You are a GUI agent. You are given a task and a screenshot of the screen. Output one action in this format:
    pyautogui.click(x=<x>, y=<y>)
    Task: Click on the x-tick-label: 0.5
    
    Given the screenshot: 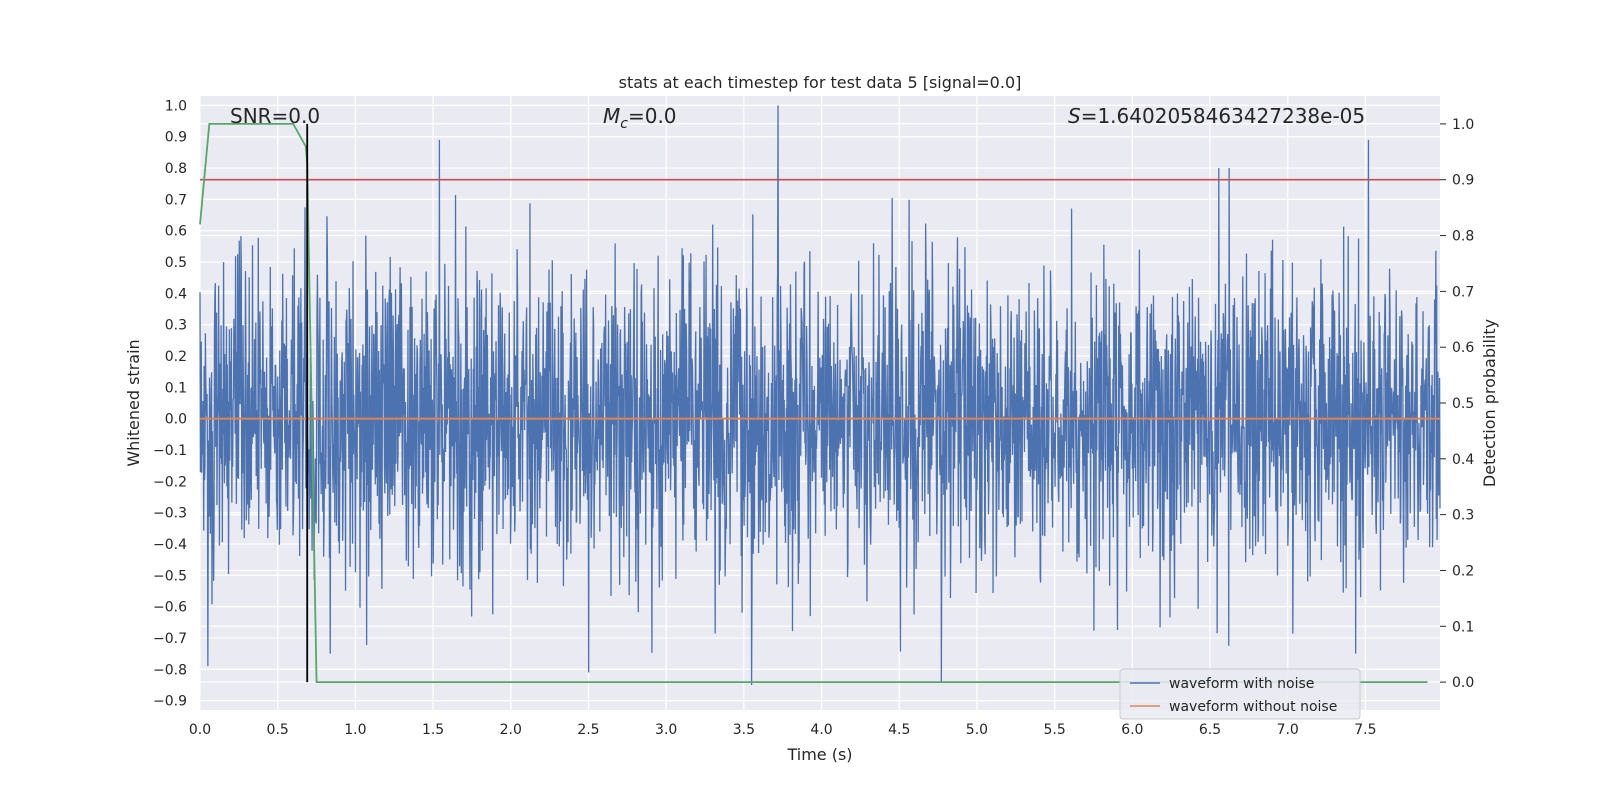 What is the action you would take?
    pyautogui.click(x=278, y=730)
    